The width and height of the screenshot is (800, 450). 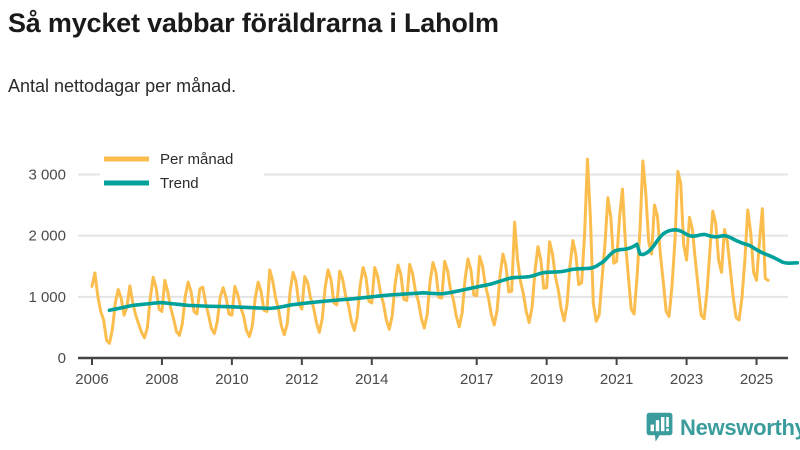 I want to click on y-axis-tick-label: 3 000, so click(x=47, y=174).